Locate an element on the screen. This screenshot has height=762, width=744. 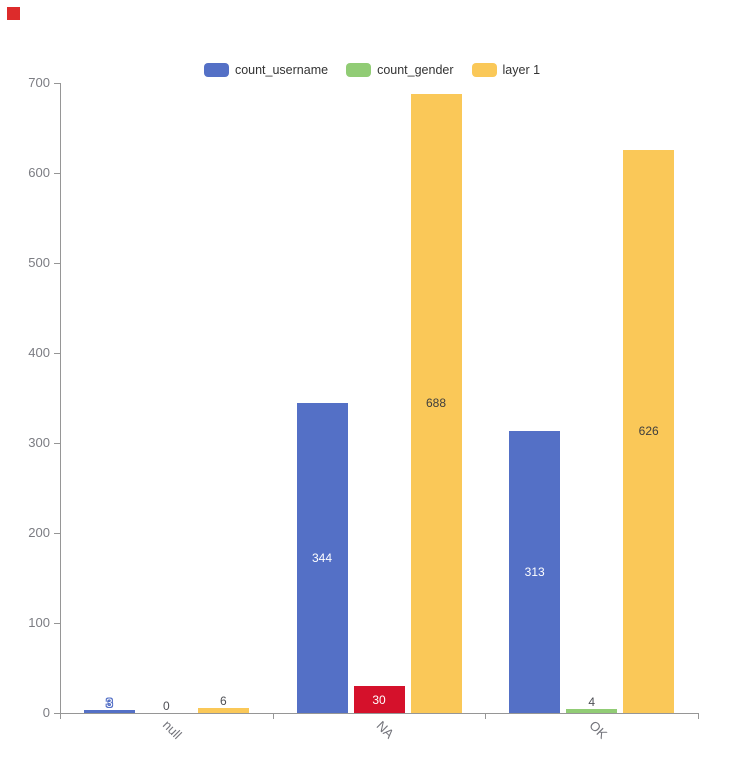
bar-layer-1-OK is located at coordinates (649, 431).